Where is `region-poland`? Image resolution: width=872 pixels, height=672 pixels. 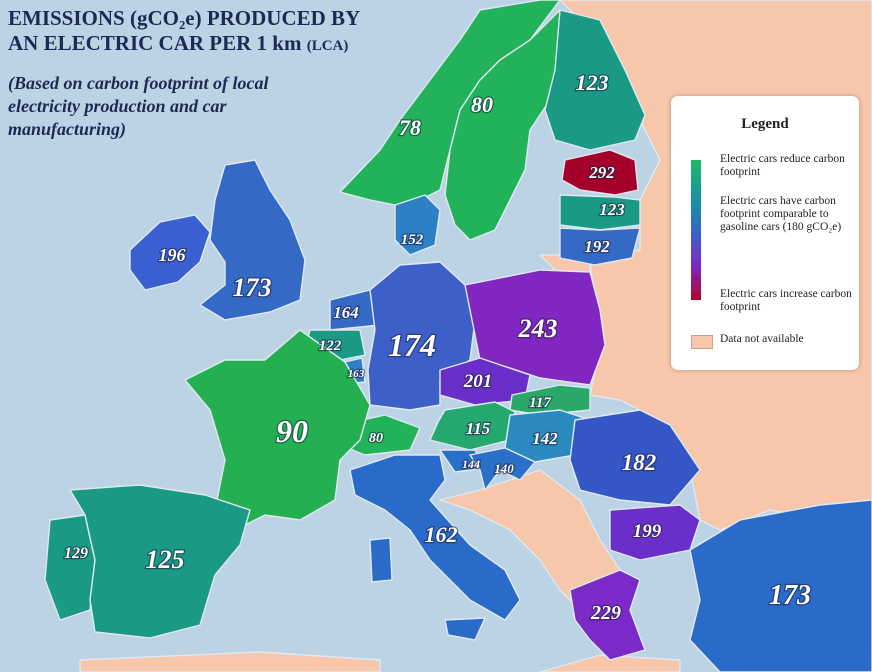
region-poland is located at coordinates (535, 327).